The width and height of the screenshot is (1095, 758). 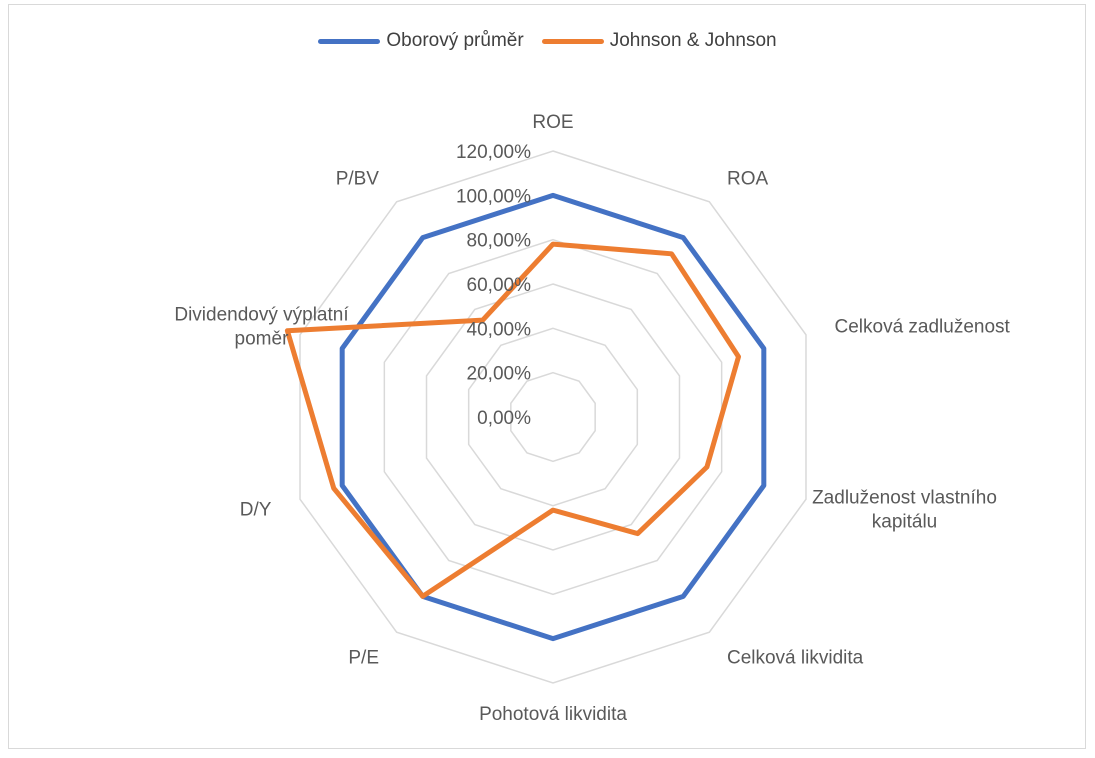 I want to click on legend: Oborový průměr Johnson & Johnson, so click(x=547, y=41).